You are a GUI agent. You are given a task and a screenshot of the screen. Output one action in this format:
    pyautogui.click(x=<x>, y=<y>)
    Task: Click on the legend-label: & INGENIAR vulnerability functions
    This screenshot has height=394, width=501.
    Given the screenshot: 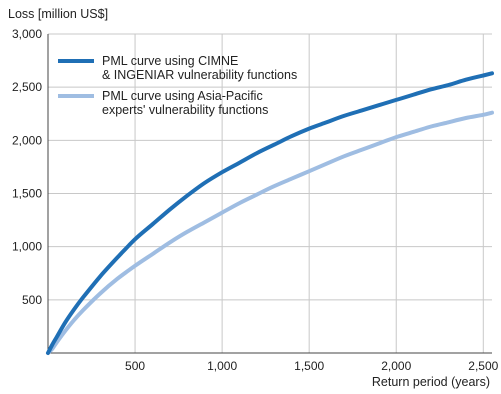 What is the action you would take?
    pyautogui.click(x=199, y=75)
    